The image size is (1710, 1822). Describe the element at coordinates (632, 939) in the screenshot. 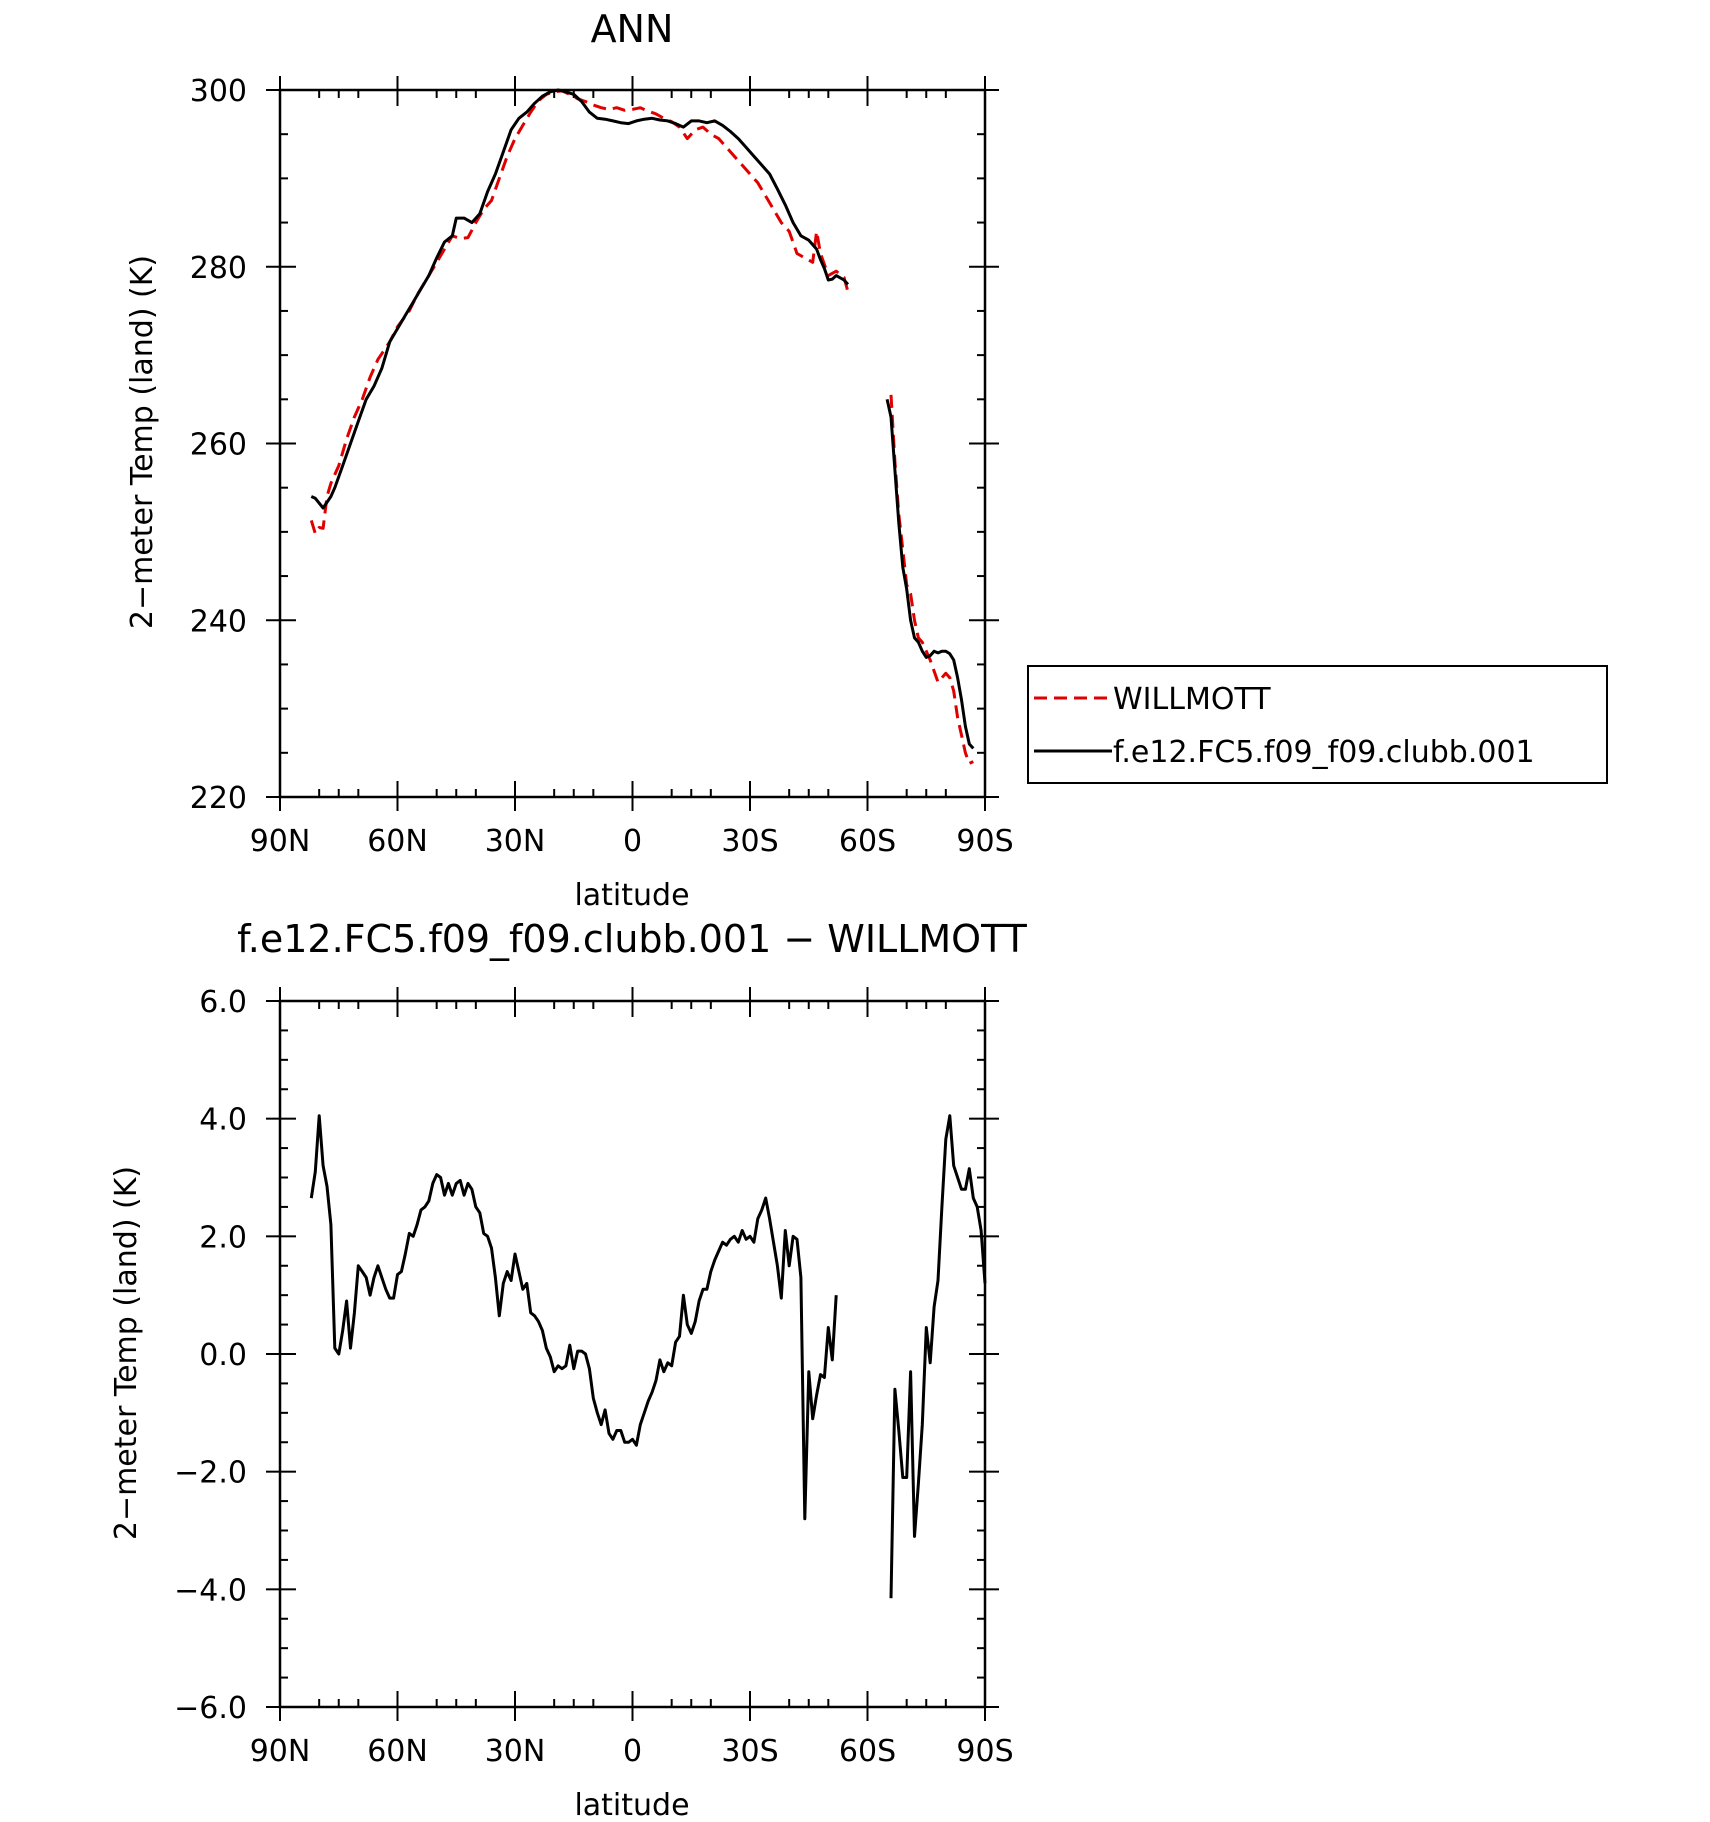

I see `bottom-chart-title: f.e12.FC5.f09_f09.clubb.001 − WILLMOTT` at that location.